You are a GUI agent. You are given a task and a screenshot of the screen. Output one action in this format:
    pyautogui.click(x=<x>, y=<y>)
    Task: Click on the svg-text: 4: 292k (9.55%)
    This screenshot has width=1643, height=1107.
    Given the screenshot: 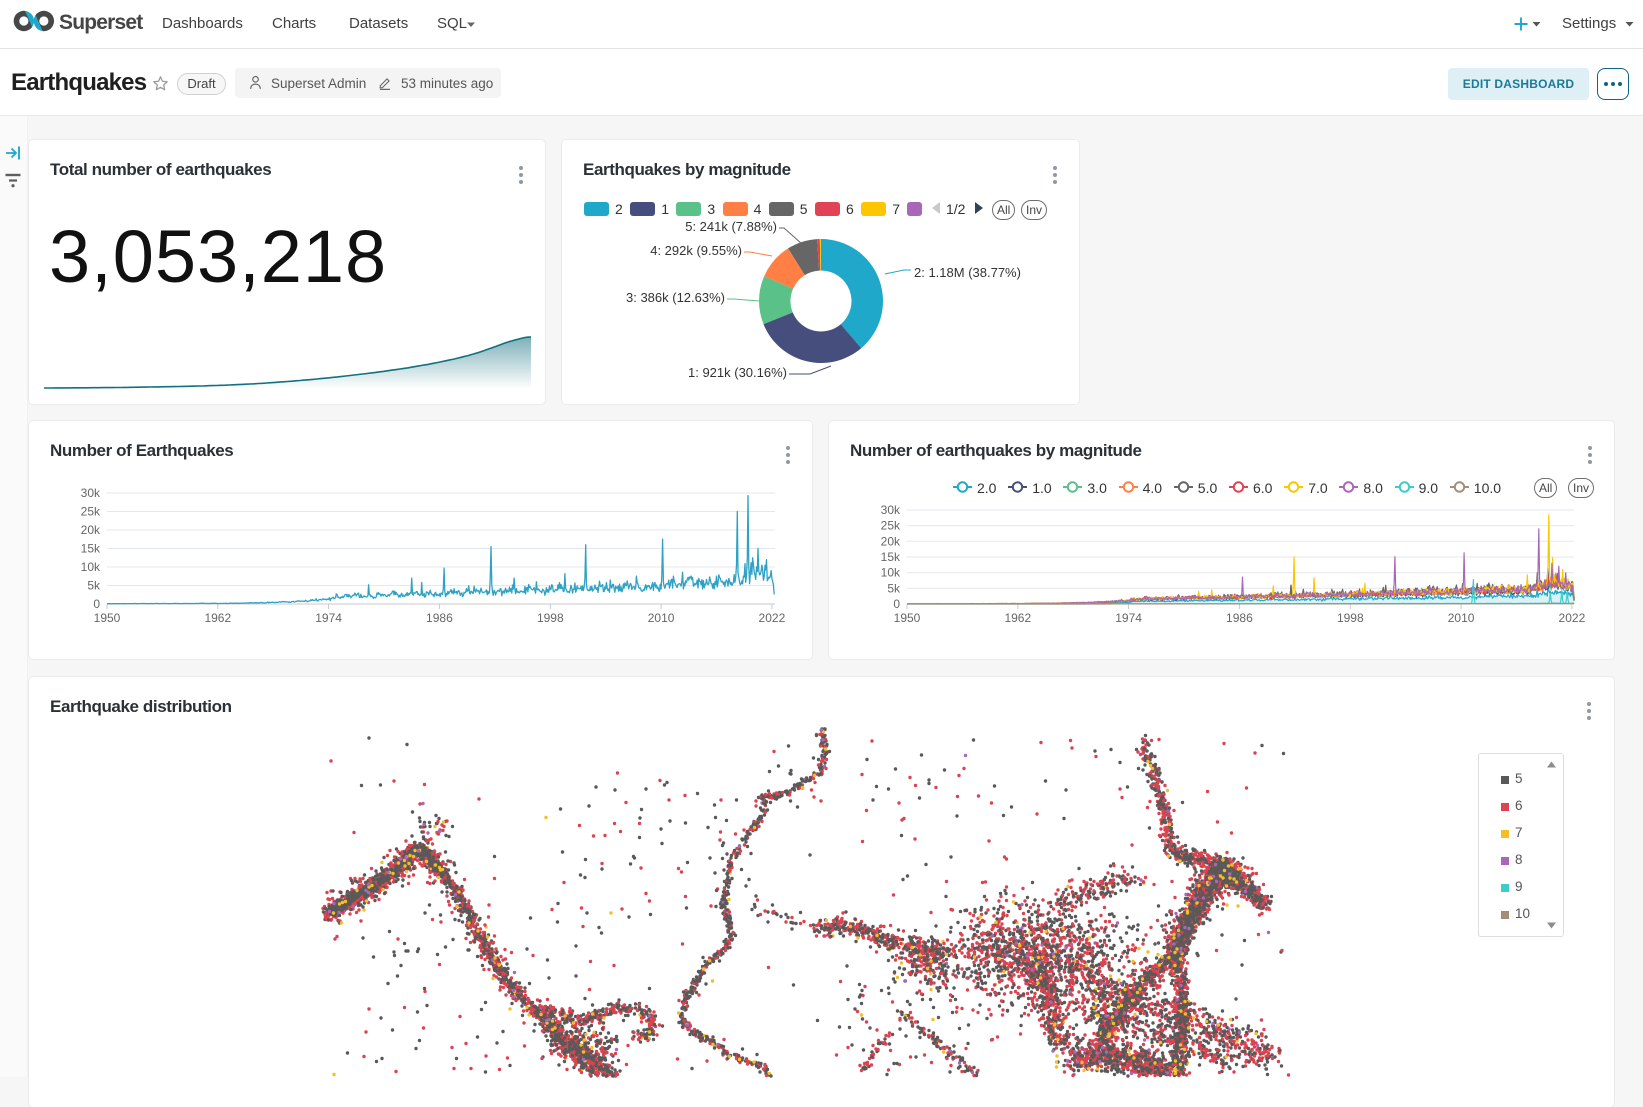 What is the action you would take?
    pyautogui.click(x=696, y=250)
    